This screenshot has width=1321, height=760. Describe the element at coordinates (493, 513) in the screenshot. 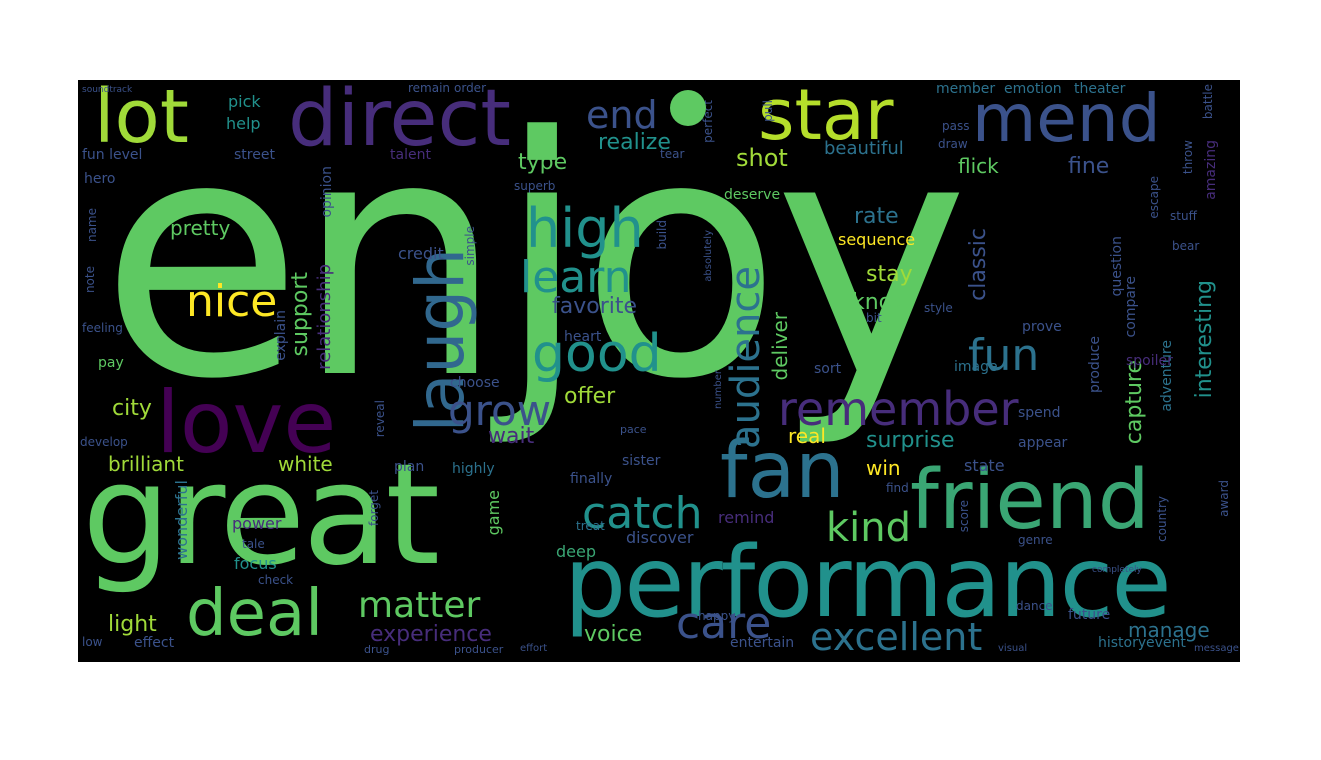

I see `word: game` at that location.